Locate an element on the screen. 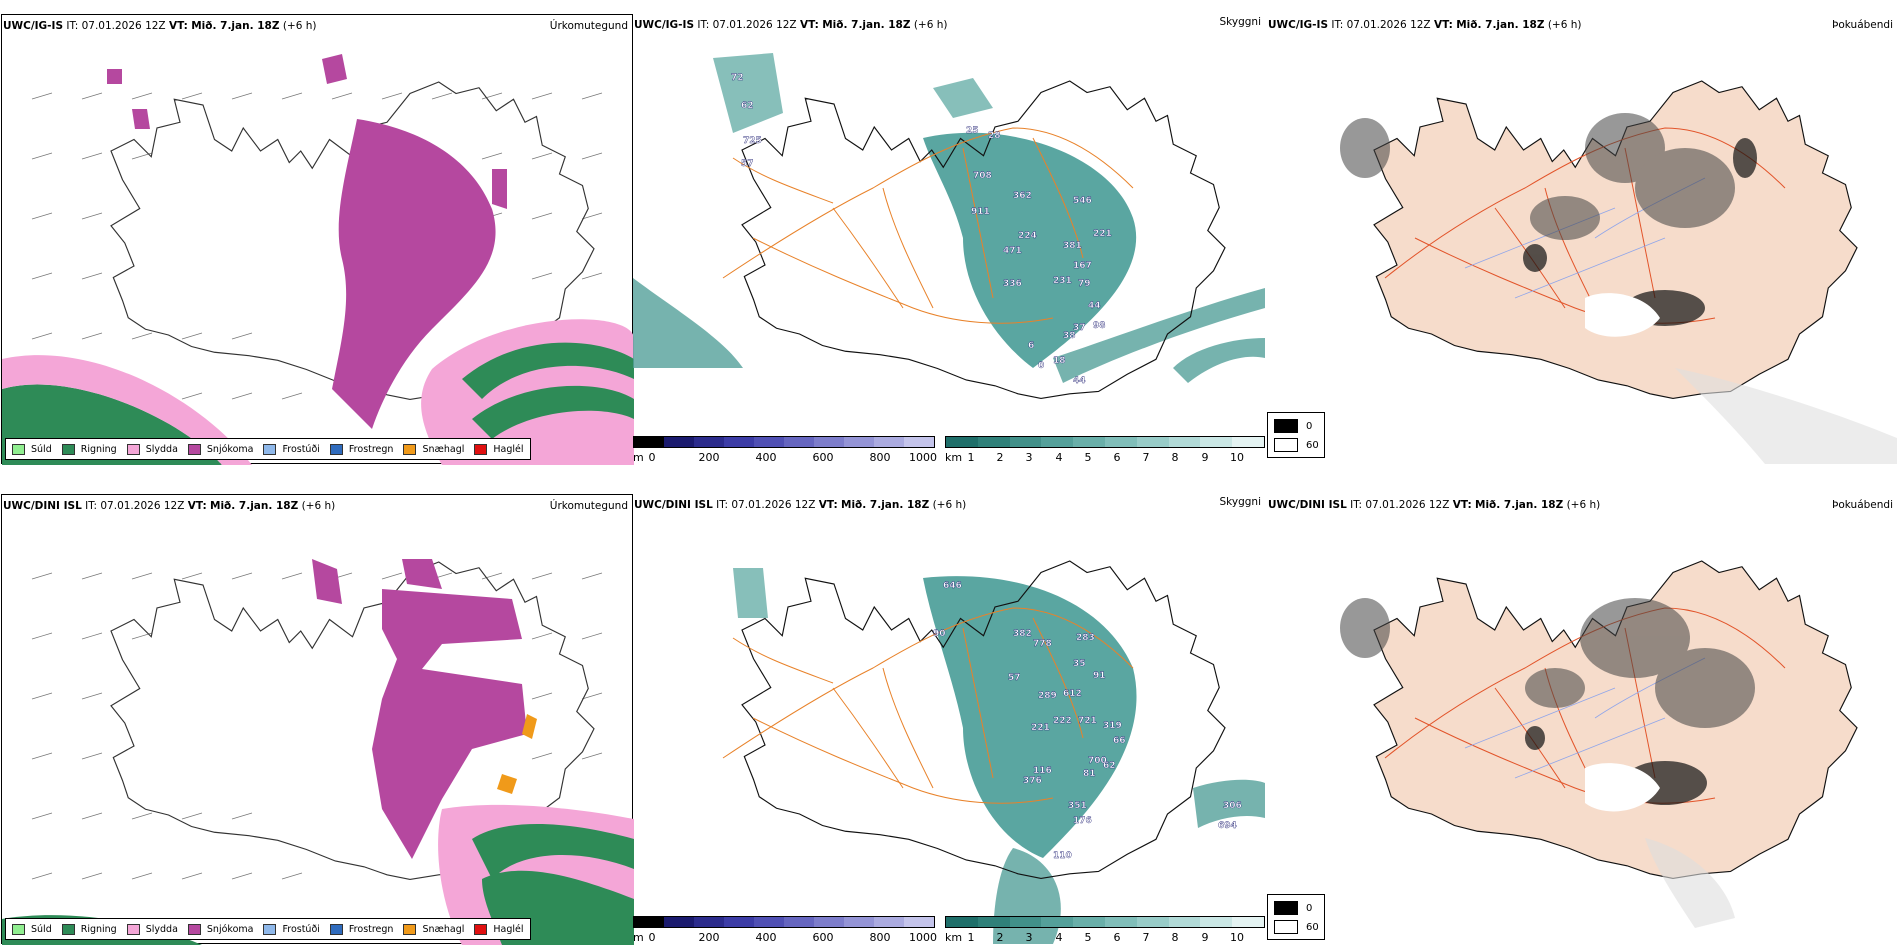 The width and height of the screenshot is (1900, 950). height-label: 725 is located at coordinates (752, 141).